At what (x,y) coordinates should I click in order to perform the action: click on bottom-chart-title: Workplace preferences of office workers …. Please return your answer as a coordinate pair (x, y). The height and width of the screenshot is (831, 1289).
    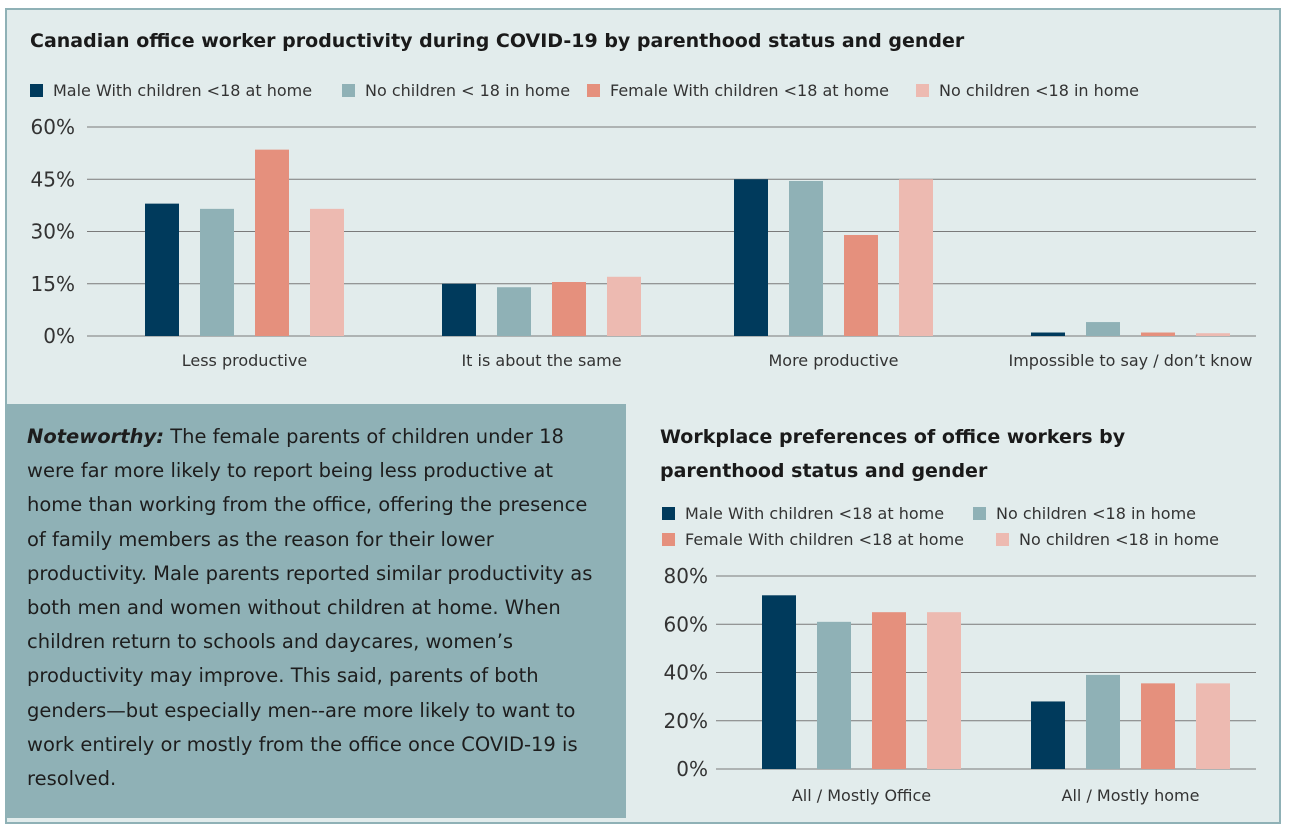
    Looking at the image, I should click on (893, 454).